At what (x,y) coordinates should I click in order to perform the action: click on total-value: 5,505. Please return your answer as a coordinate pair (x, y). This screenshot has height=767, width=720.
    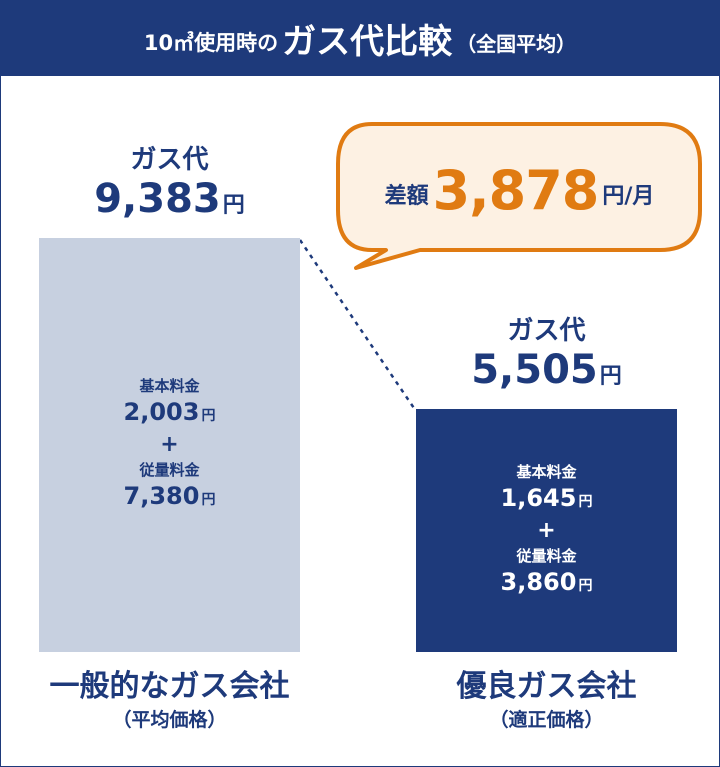
    Looking at the image, I should click on (534, 370).